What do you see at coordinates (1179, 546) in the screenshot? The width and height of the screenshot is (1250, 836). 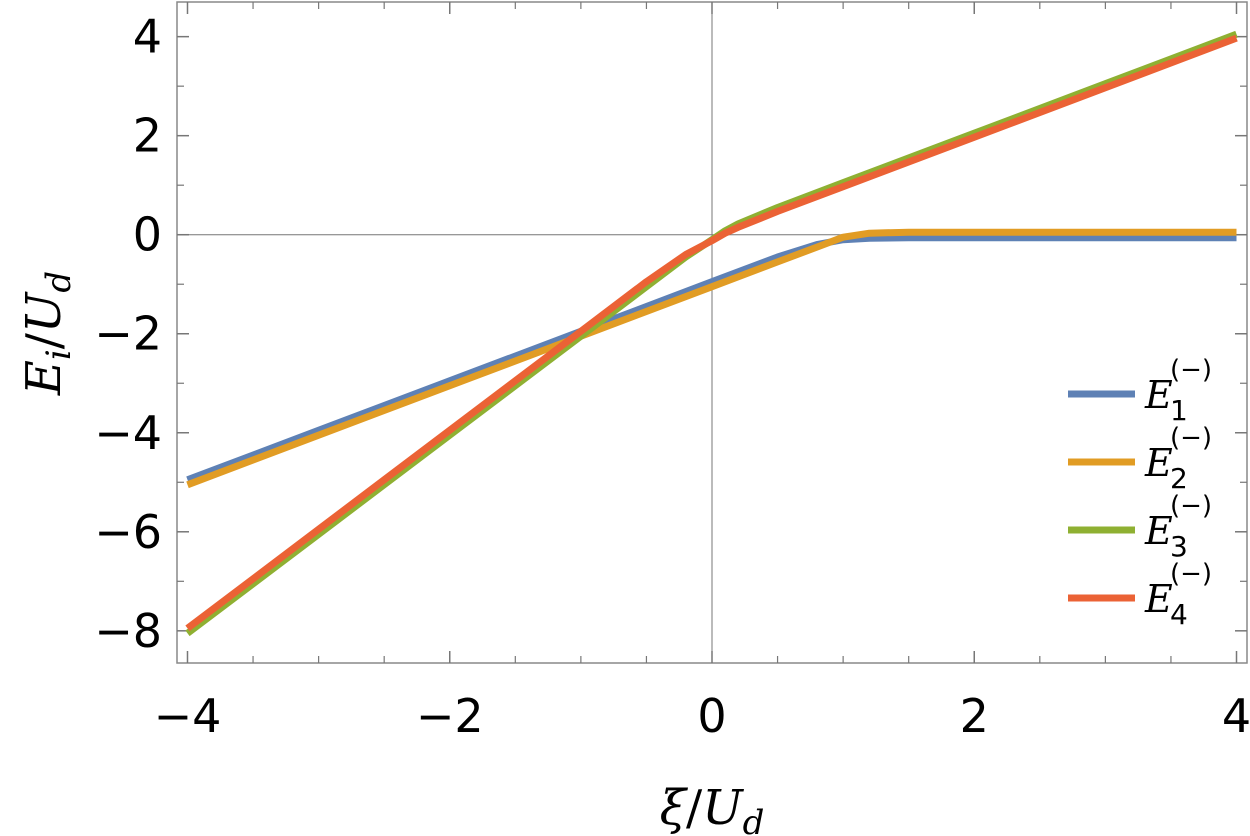 I see `legend-label-sub: 3` at bounding box center [1179, 546].